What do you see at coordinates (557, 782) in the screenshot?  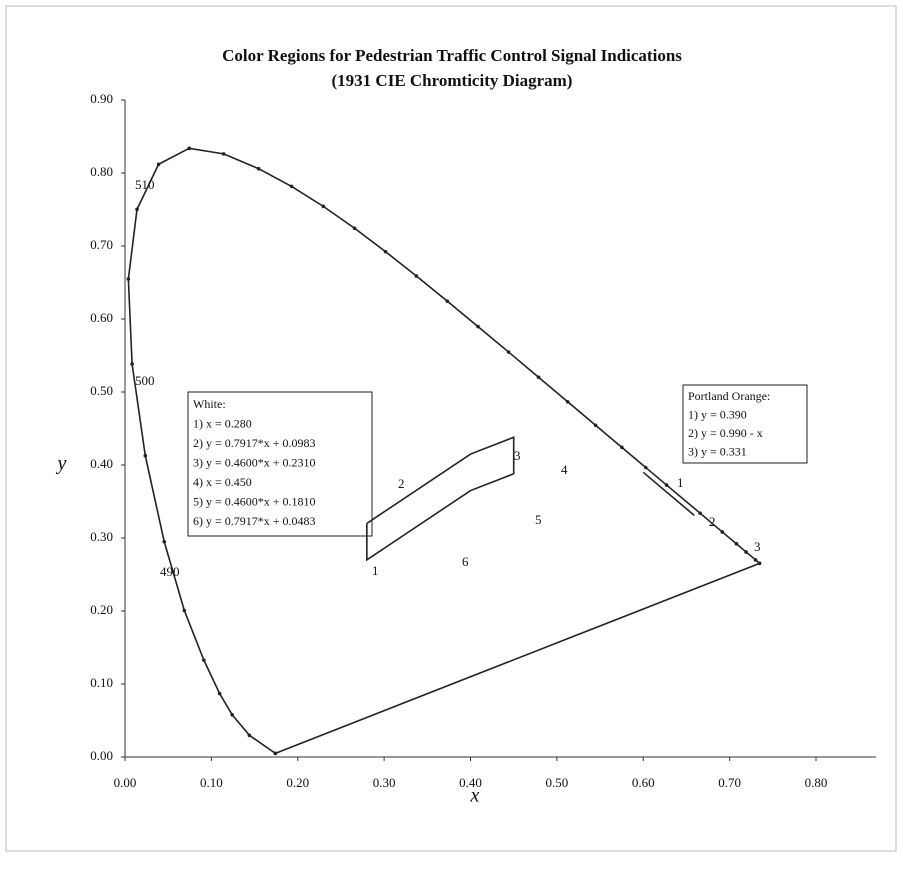 I see `x-tick-label: 0.50` at bounding box center [557, 782].